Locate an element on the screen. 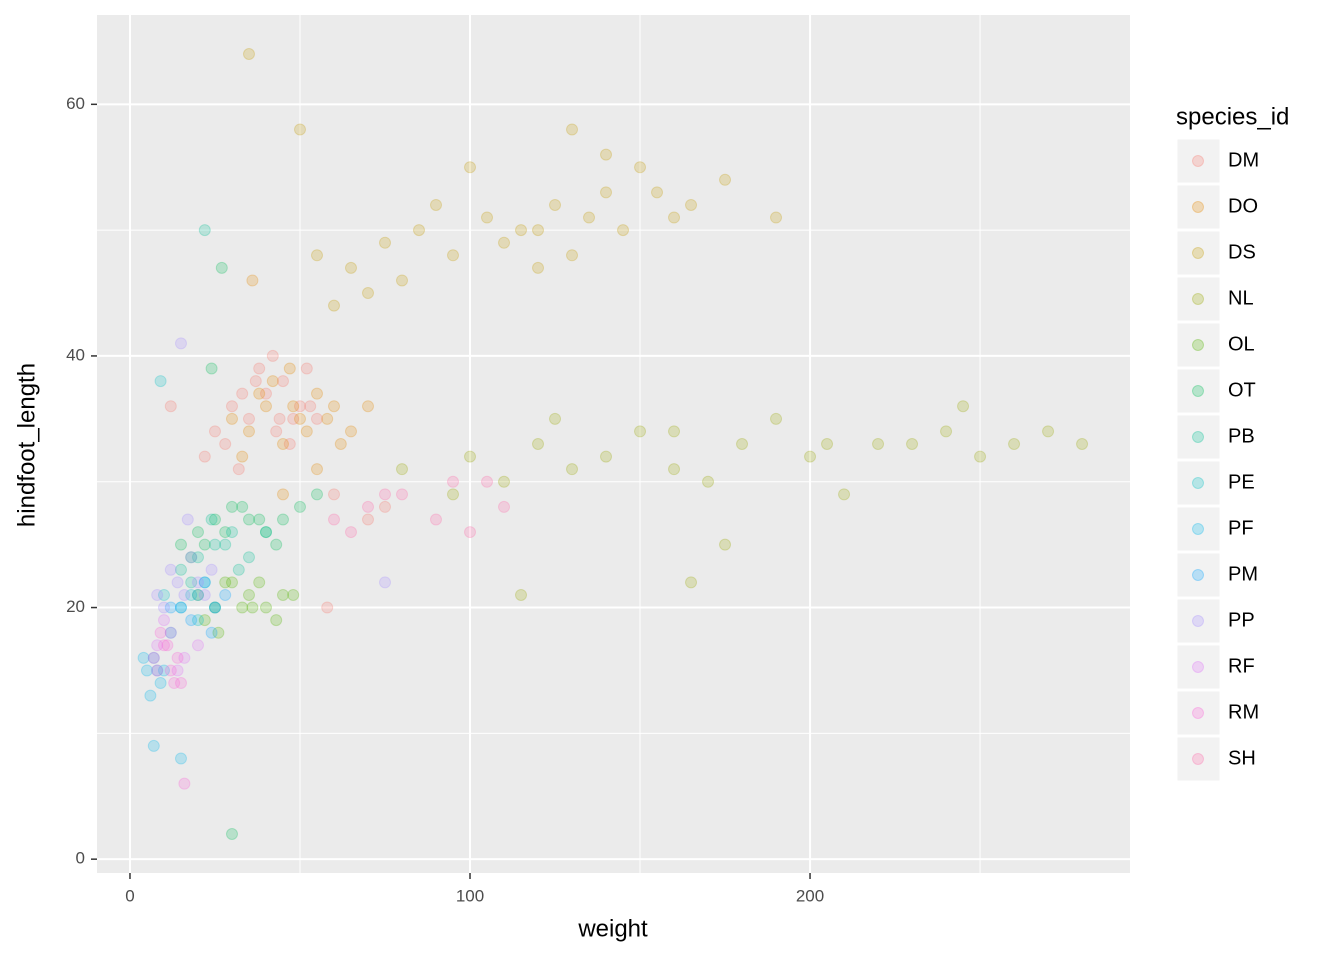  legend-label: DO is located at coordinates (1243, 206).